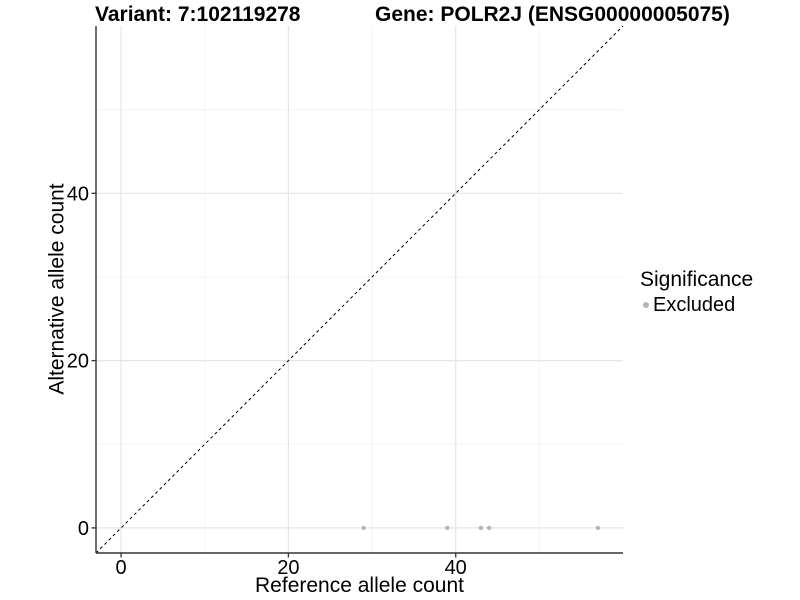 Image resolution: width=800 pixels, height=600 pixels. What do you see at coordinates (121, 568) in the screenshot?
I see `x-tick-label: 0` at bounding box center [121, 568].